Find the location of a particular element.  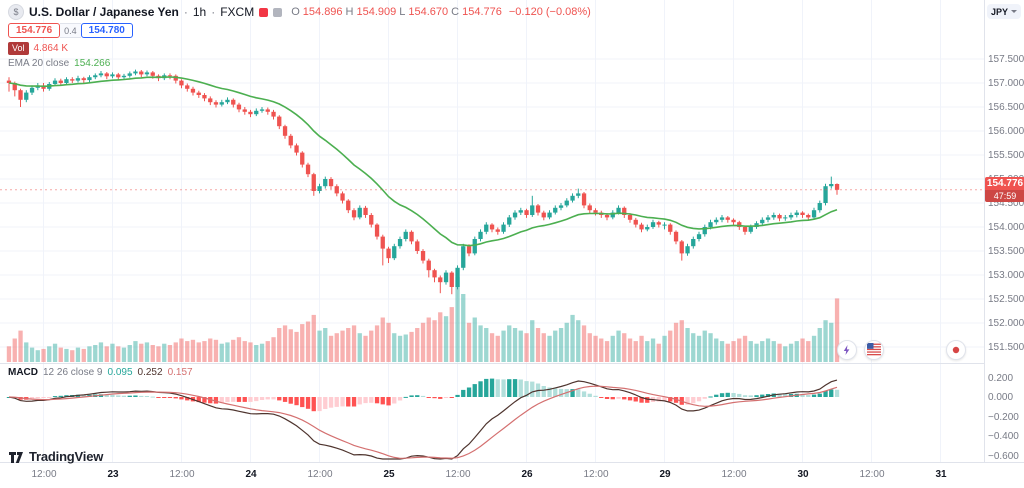

axis-label: −0.200 is located at coordinates (1003, 417).